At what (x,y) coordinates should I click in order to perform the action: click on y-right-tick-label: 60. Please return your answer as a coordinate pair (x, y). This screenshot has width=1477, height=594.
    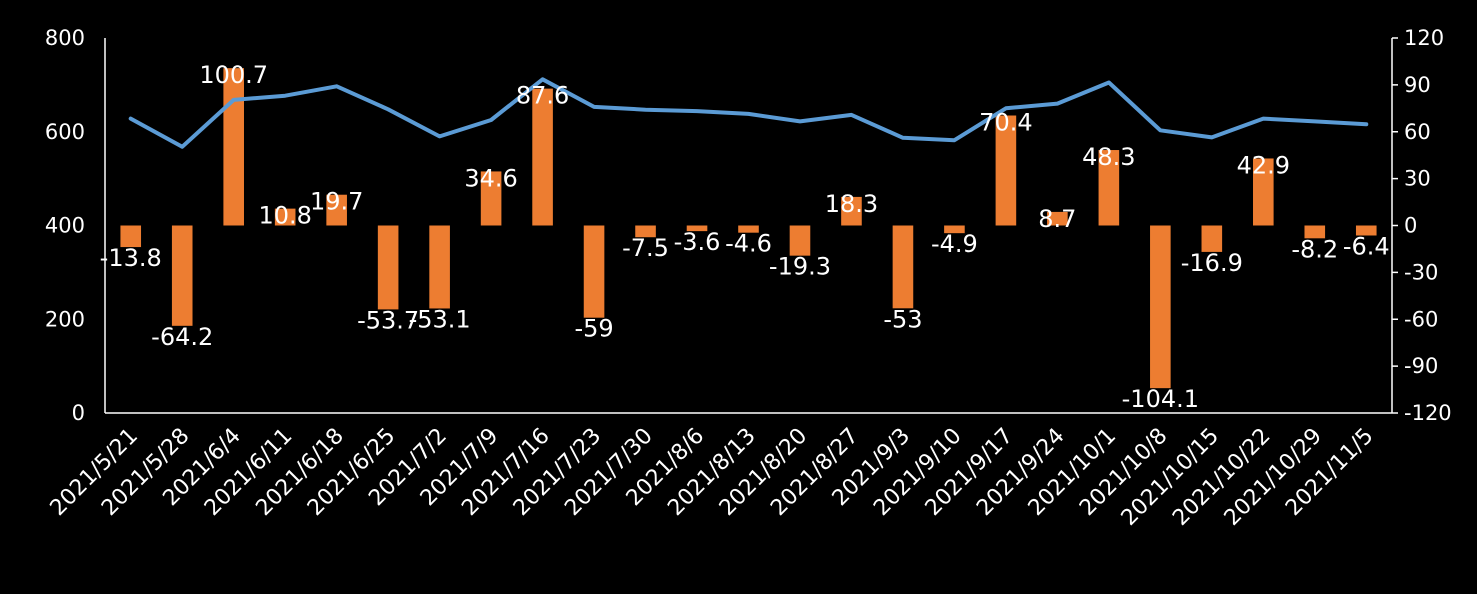
    Looking at the image, I should click on (1417, 132).